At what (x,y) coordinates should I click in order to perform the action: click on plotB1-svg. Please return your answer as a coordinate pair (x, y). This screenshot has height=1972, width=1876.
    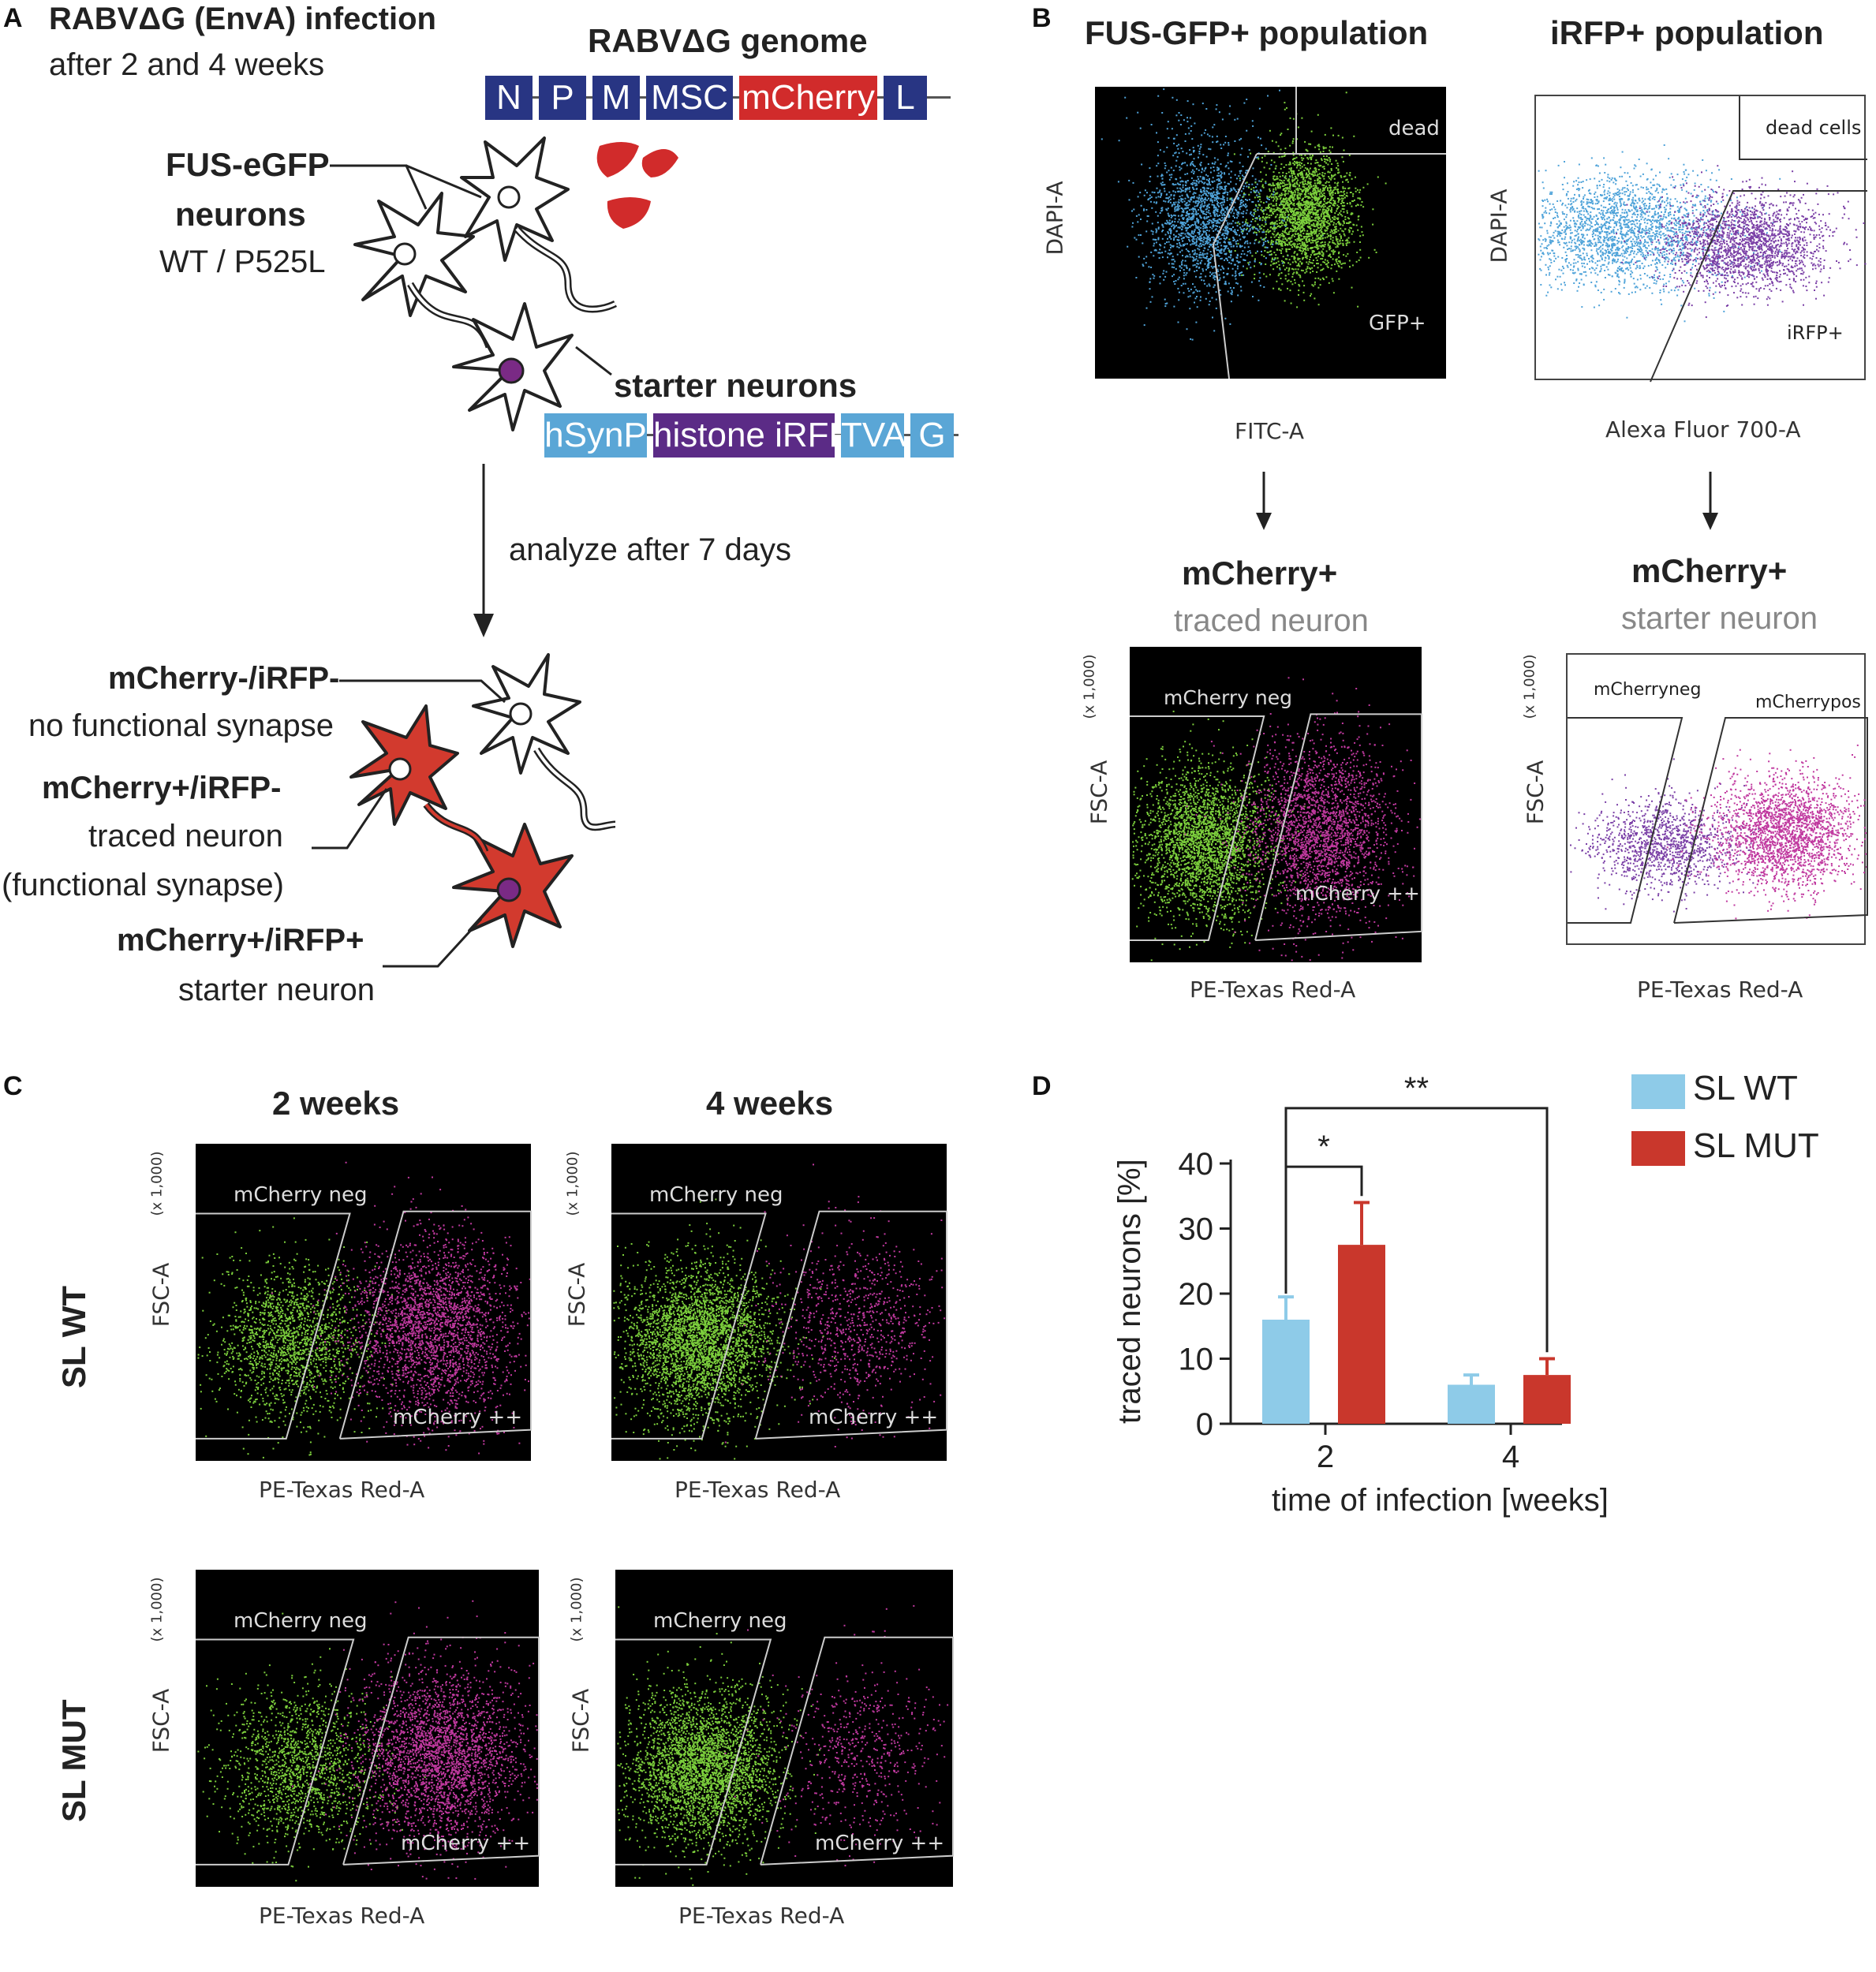
    Looking at the image, I should click on (1273, 233).